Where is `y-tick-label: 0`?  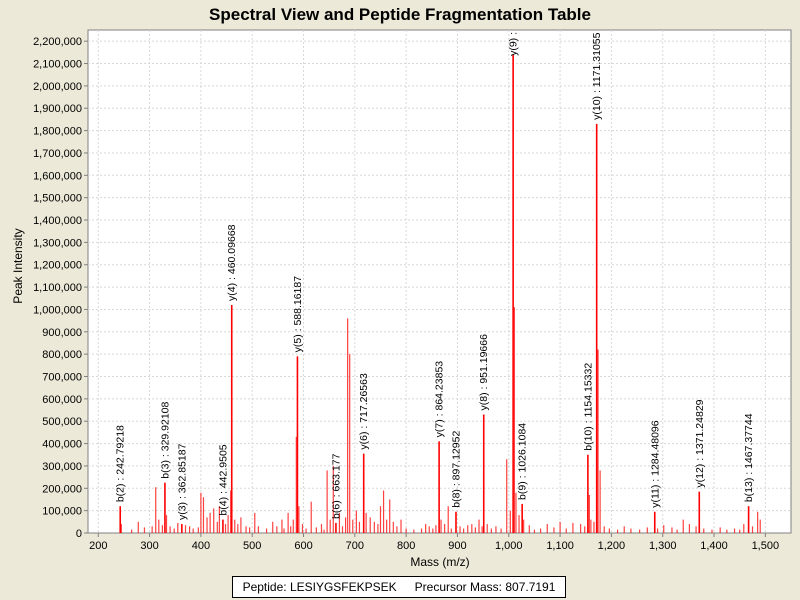 y-tick-label: 0 is located at coordinates (79, 534).